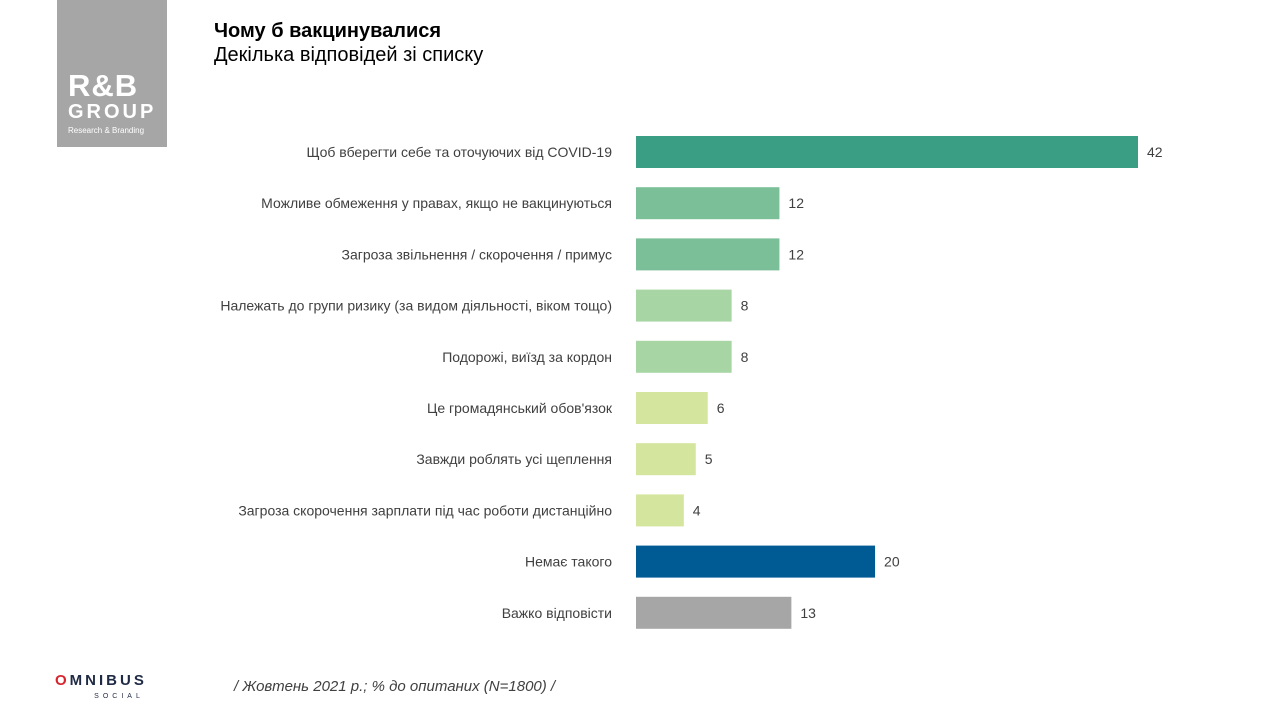 The width and height of the screenshot is (1280, 720). What do you see at coordinates (557, 613) in the screenshot?
I see `category-label: Важко відповісти` at bounding box center [557, 613].